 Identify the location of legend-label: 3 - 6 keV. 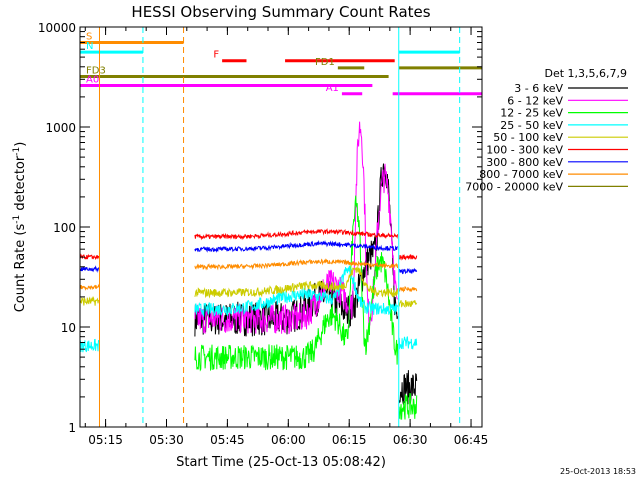
(538, 88).